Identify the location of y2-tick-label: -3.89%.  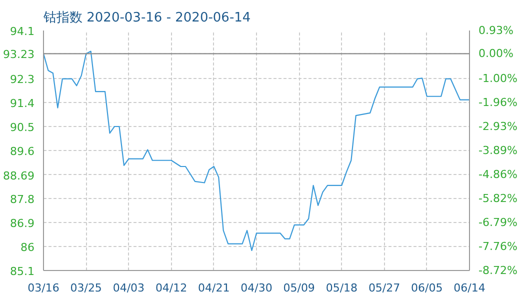
(498, 150).